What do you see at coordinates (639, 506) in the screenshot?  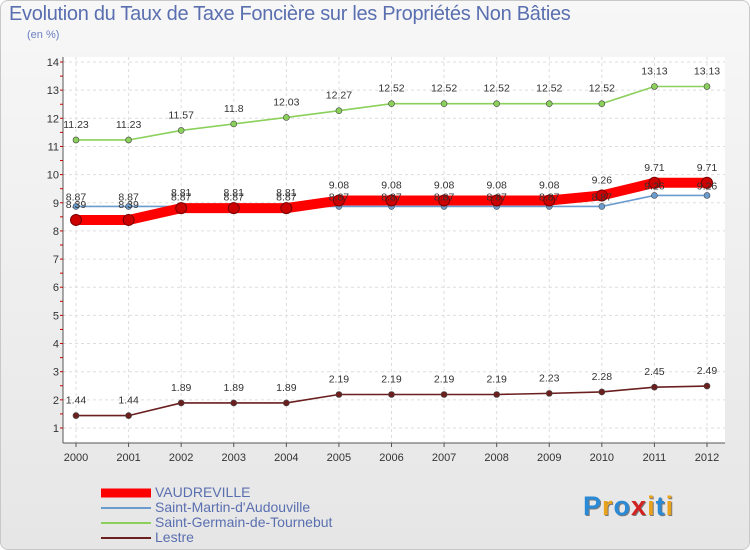 I see `logo-letter: x` at bounding box center [639, 506].